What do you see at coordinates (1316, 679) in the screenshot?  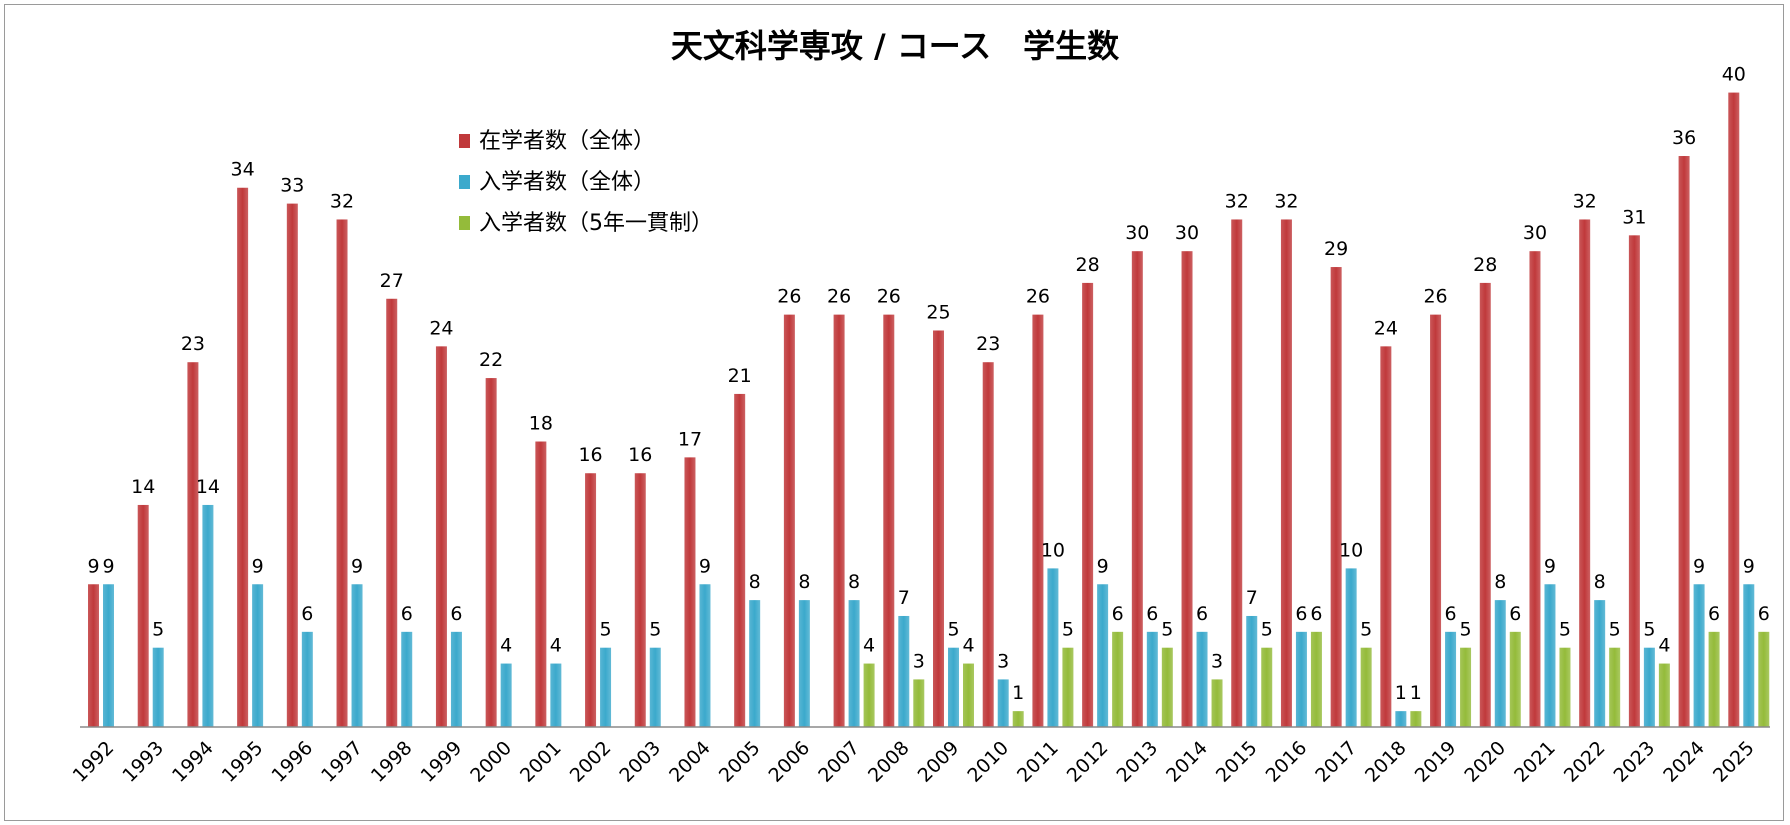 I see `bar-2-2016` at bounding box center [1316, 679].